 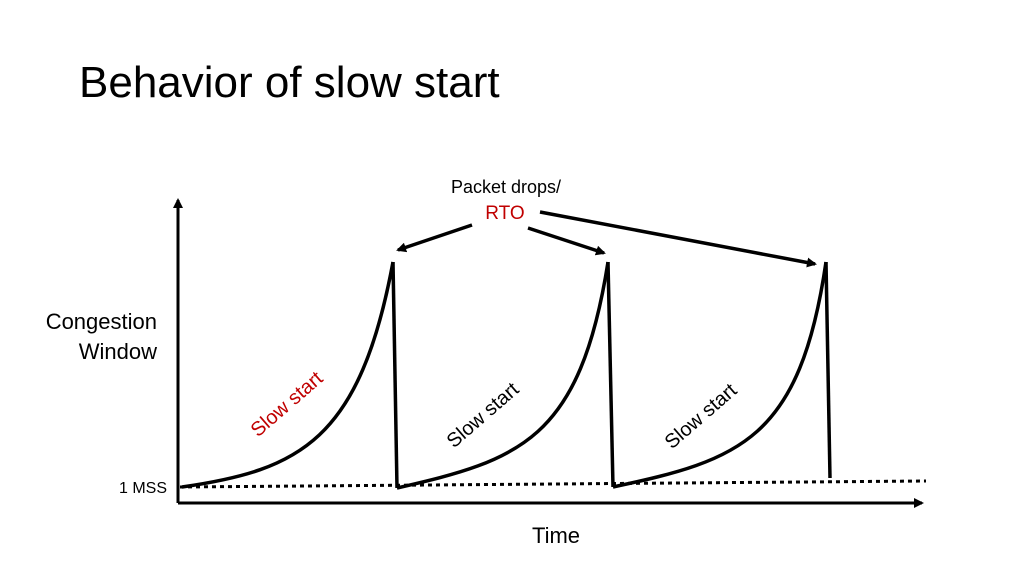 What do you see at coordinates (483, 415) in the screenshot?
I see `phase-label-2: Slow start` at bounding box center [483, 415].